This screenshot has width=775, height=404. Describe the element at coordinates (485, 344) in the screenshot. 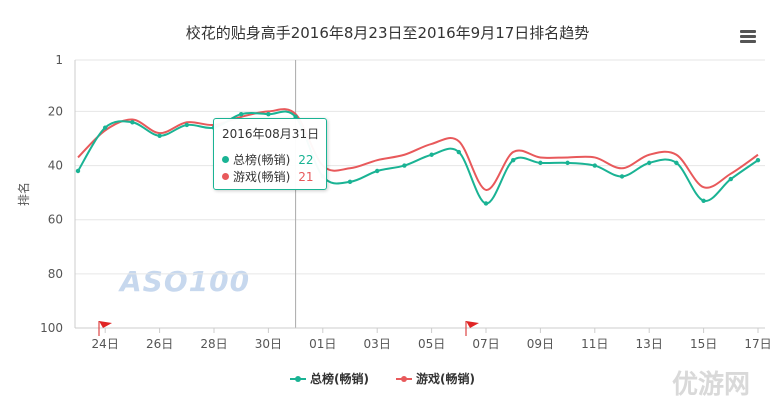

I see `x-tick-label: 07日` at that location.